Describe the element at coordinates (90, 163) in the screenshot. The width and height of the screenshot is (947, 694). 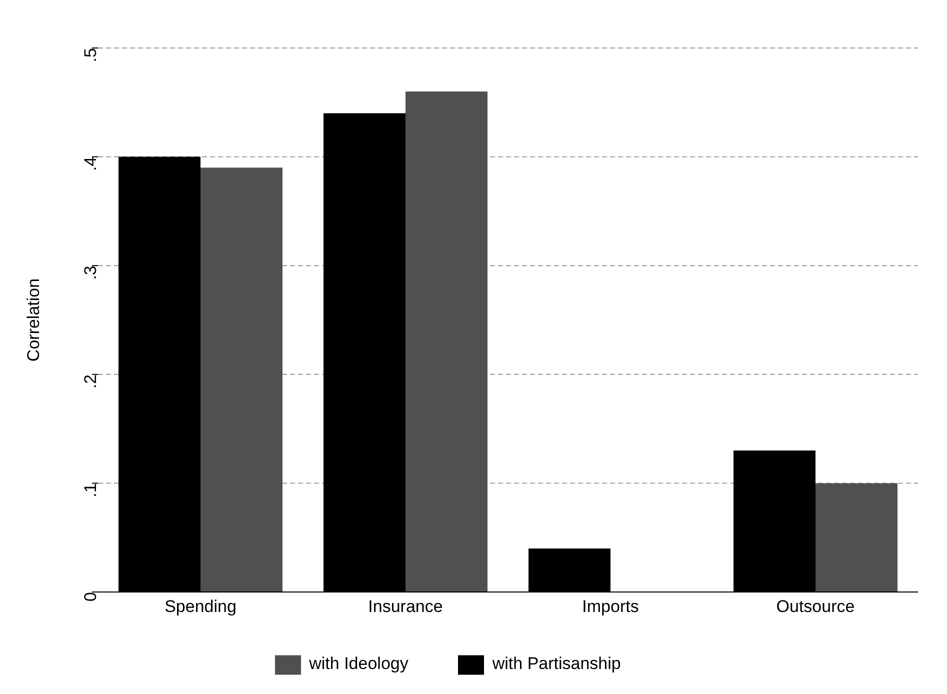
I see `y-tick-label: .4` at that location.